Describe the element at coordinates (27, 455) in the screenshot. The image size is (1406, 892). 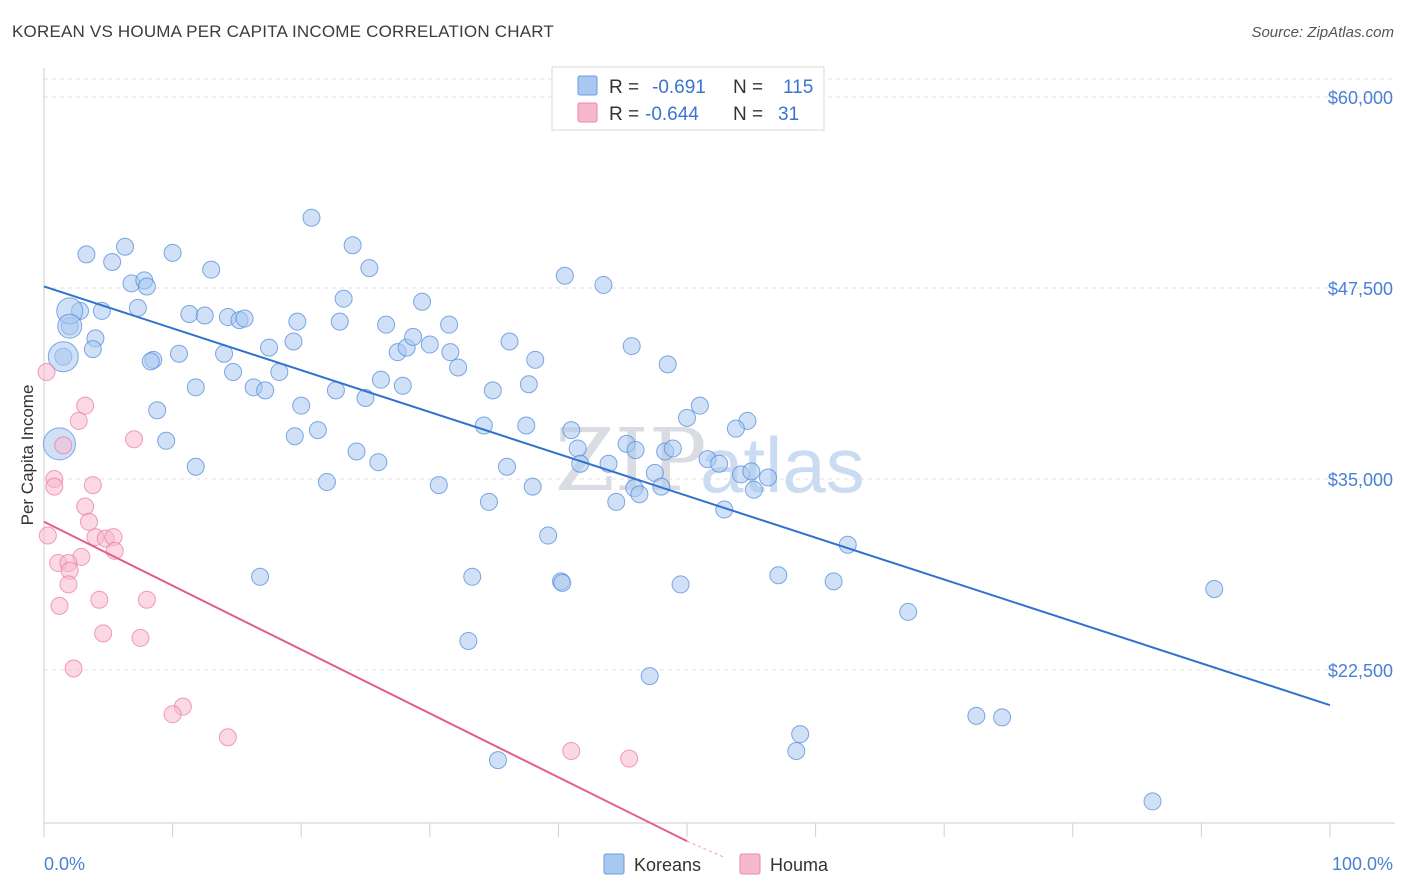
I see `y-axis-label: Per Capita Income` at that location.